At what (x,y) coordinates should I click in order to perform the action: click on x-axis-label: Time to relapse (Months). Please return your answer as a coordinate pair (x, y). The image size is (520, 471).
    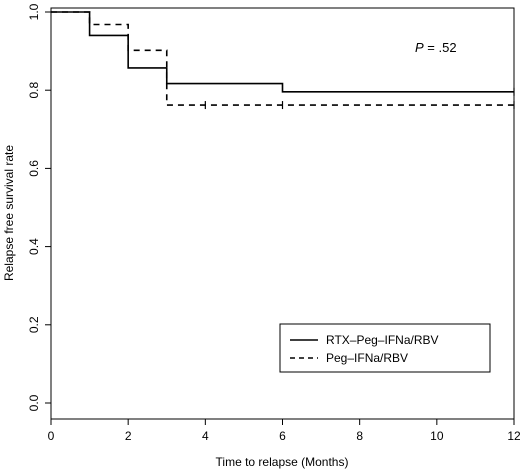
    Looking at the image, I should click on (282, 462).